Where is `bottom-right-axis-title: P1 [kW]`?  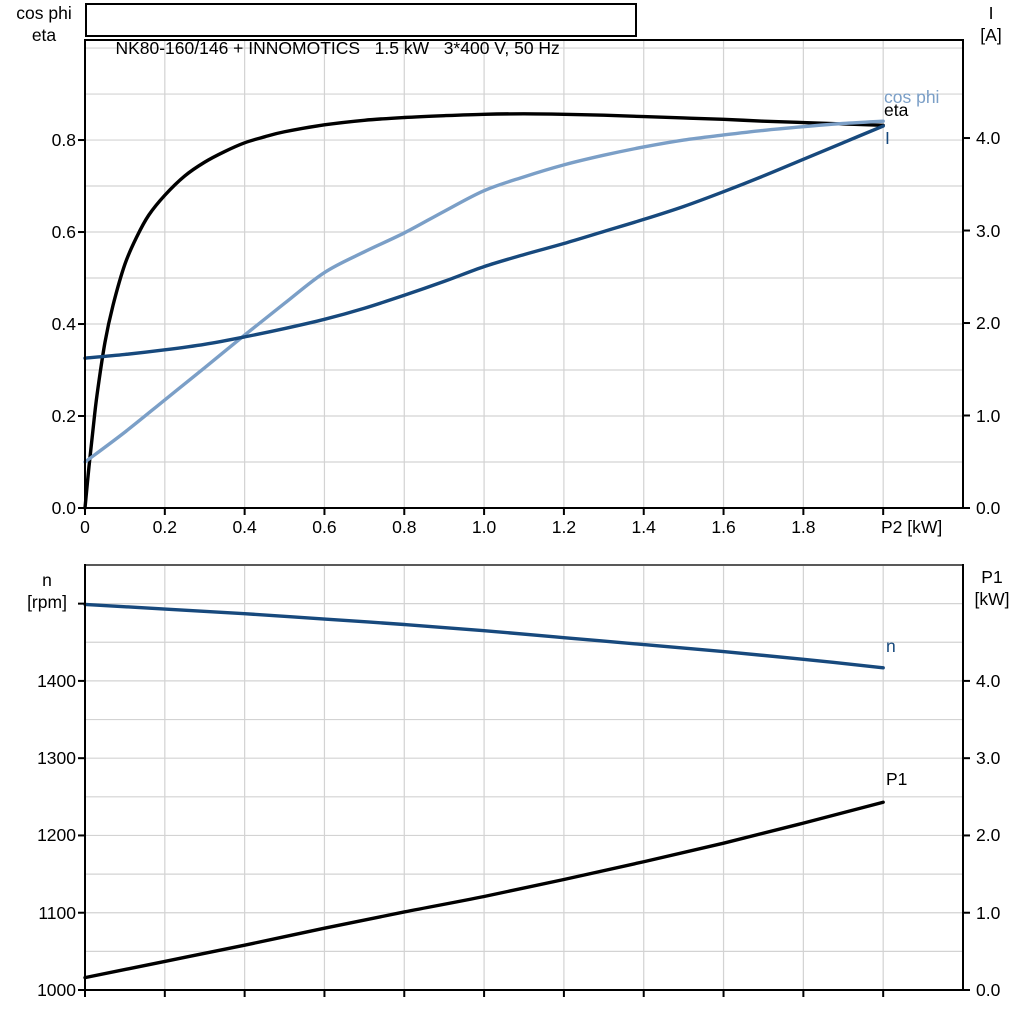 bottom-right-axis-title: P1 [kW] is located at coordinates (992, 588).